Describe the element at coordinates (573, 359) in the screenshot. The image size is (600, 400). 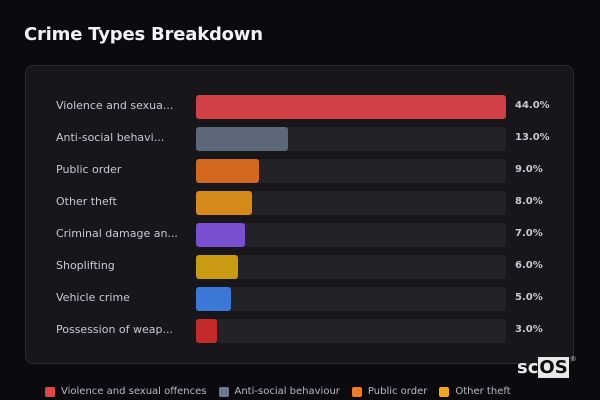
I see `registered-mark: ®` at that location.